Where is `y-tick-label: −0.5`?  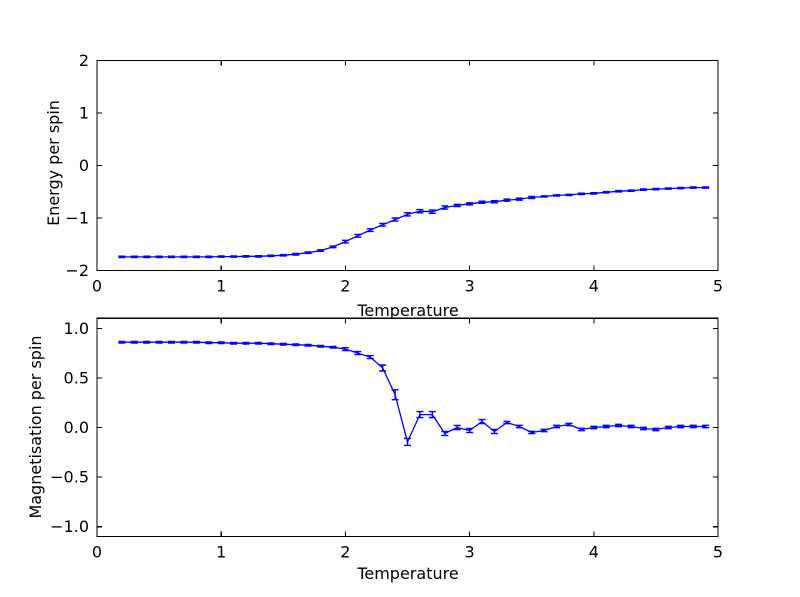 y-tick-label: −0.5 is located at coordinates (69, 477).